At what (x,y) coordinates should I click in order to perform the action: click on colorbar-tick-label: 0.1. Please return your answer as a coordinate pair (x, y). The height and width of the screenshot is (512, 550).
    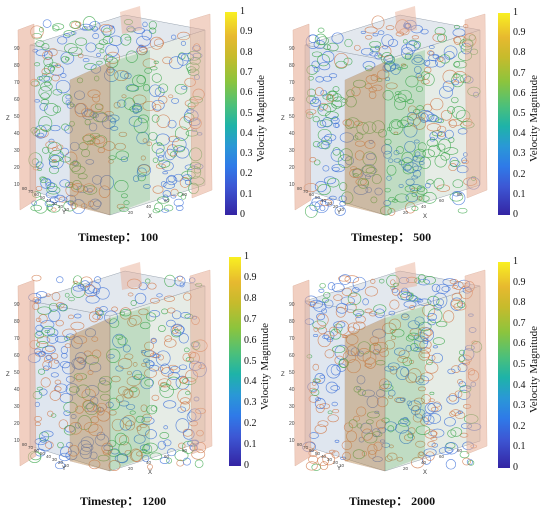
    Looking at the image, I should click on (246, 194).